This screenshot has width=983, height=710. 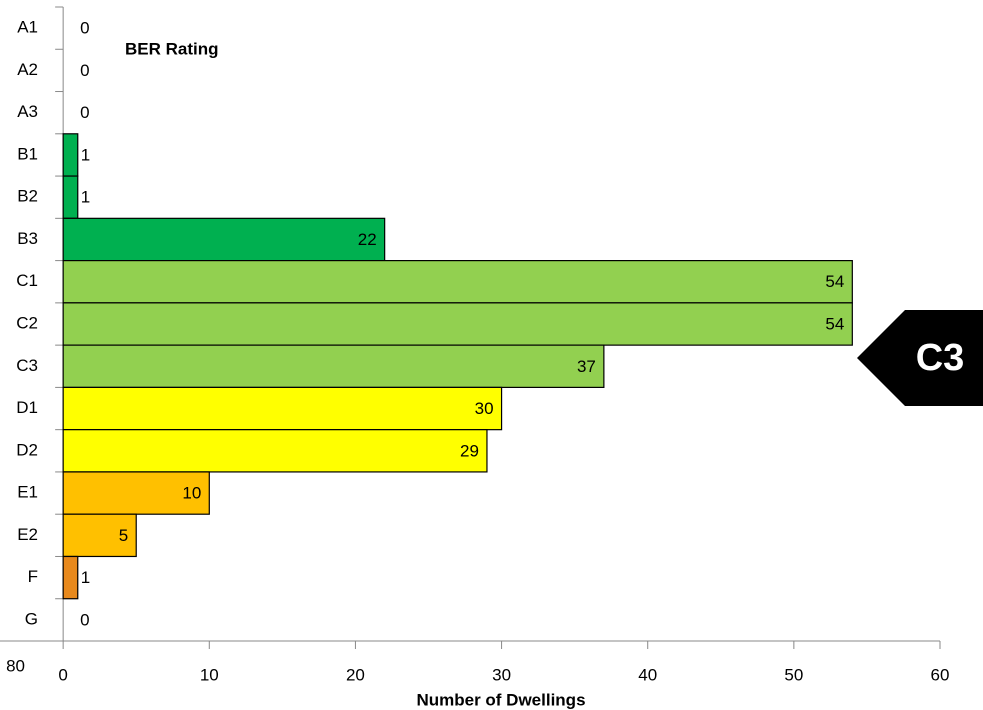 I want to click on value-label: 10, so click(x=191, y=493).